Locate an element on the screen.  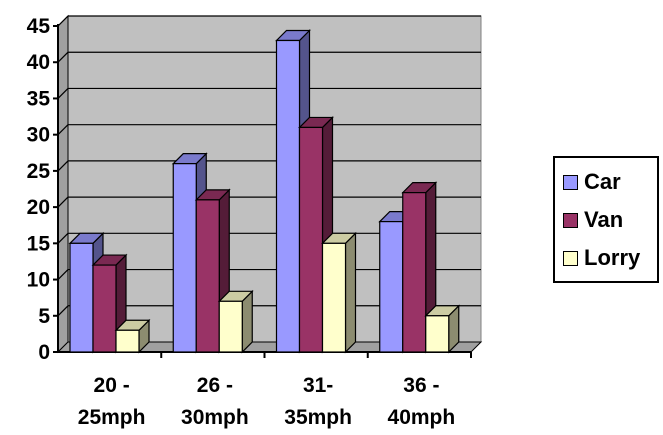
y-tick-label: 0 is located at coordinates (44, 352).